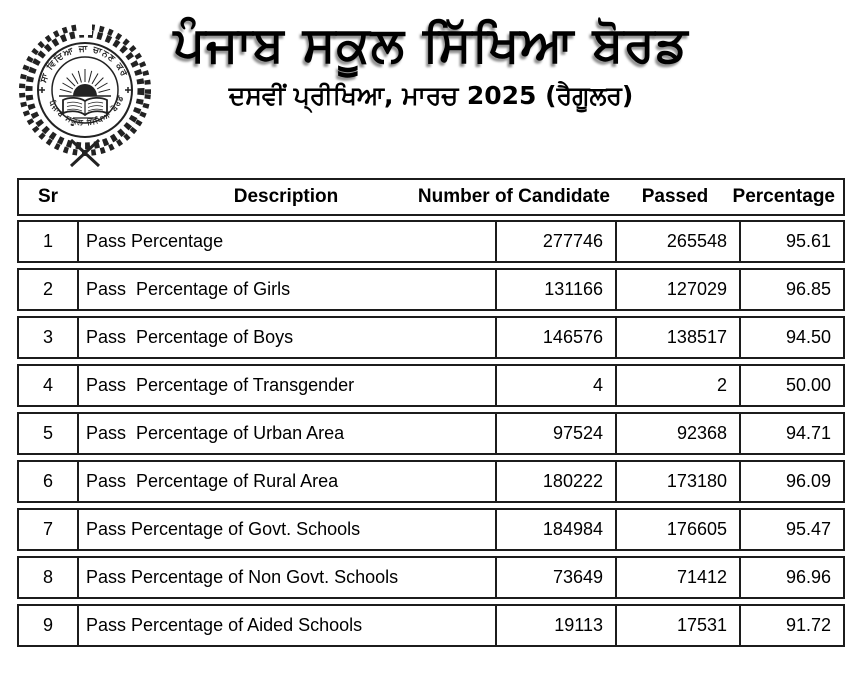 Image resolution: width=863 pixels, height=677 pixels. Describe the element at coordinates (286, 385) in the screenshot. I see `cell-description: Pass Percentage of Transgender` at that location.